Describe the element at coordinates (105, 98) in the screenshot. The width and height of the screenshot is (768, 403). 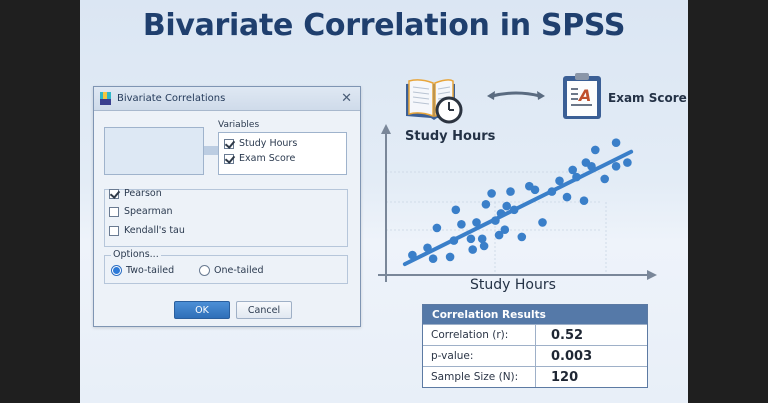
I see `spss-app-icon` at that location.